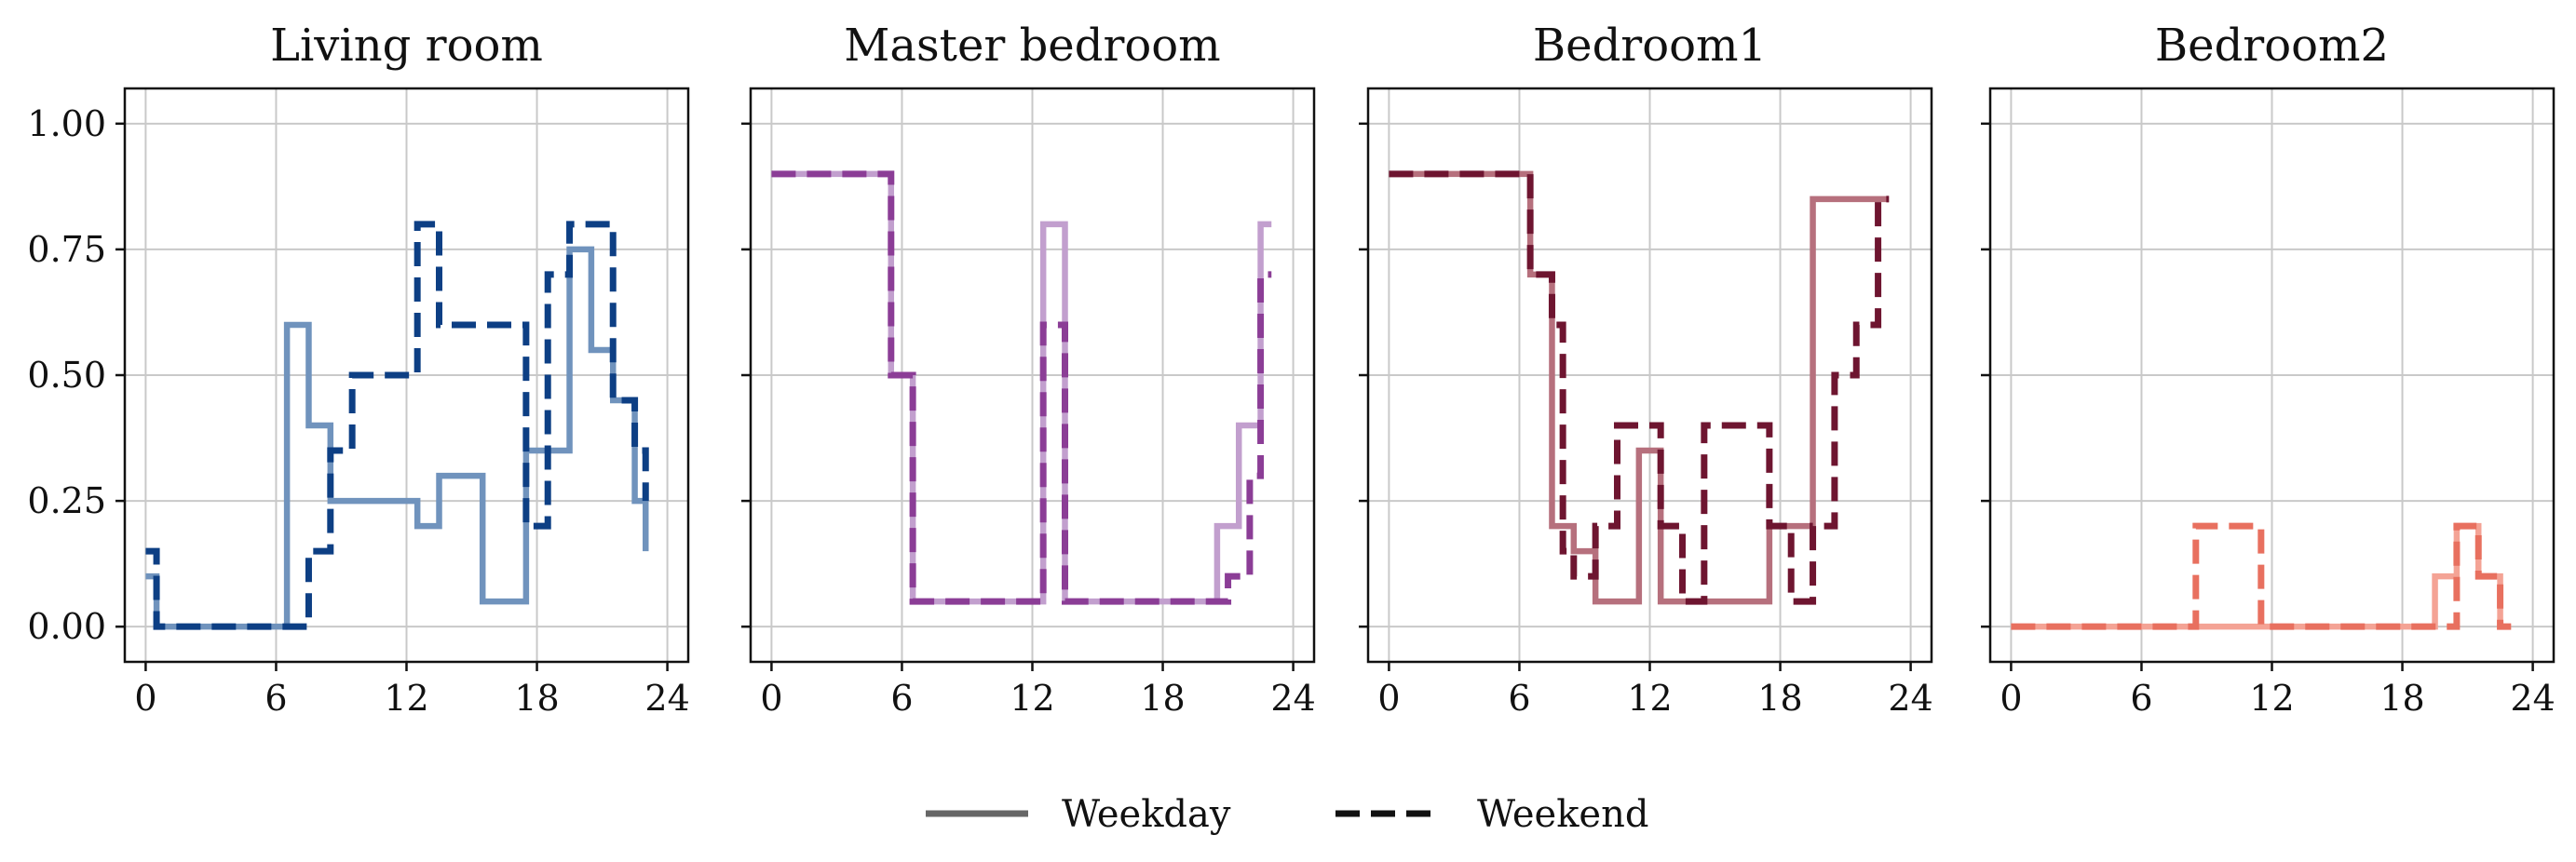 The height and width of the screenshot is (862, 2576). I want to click on y-tick-label: 0.50, so click(66, 375).